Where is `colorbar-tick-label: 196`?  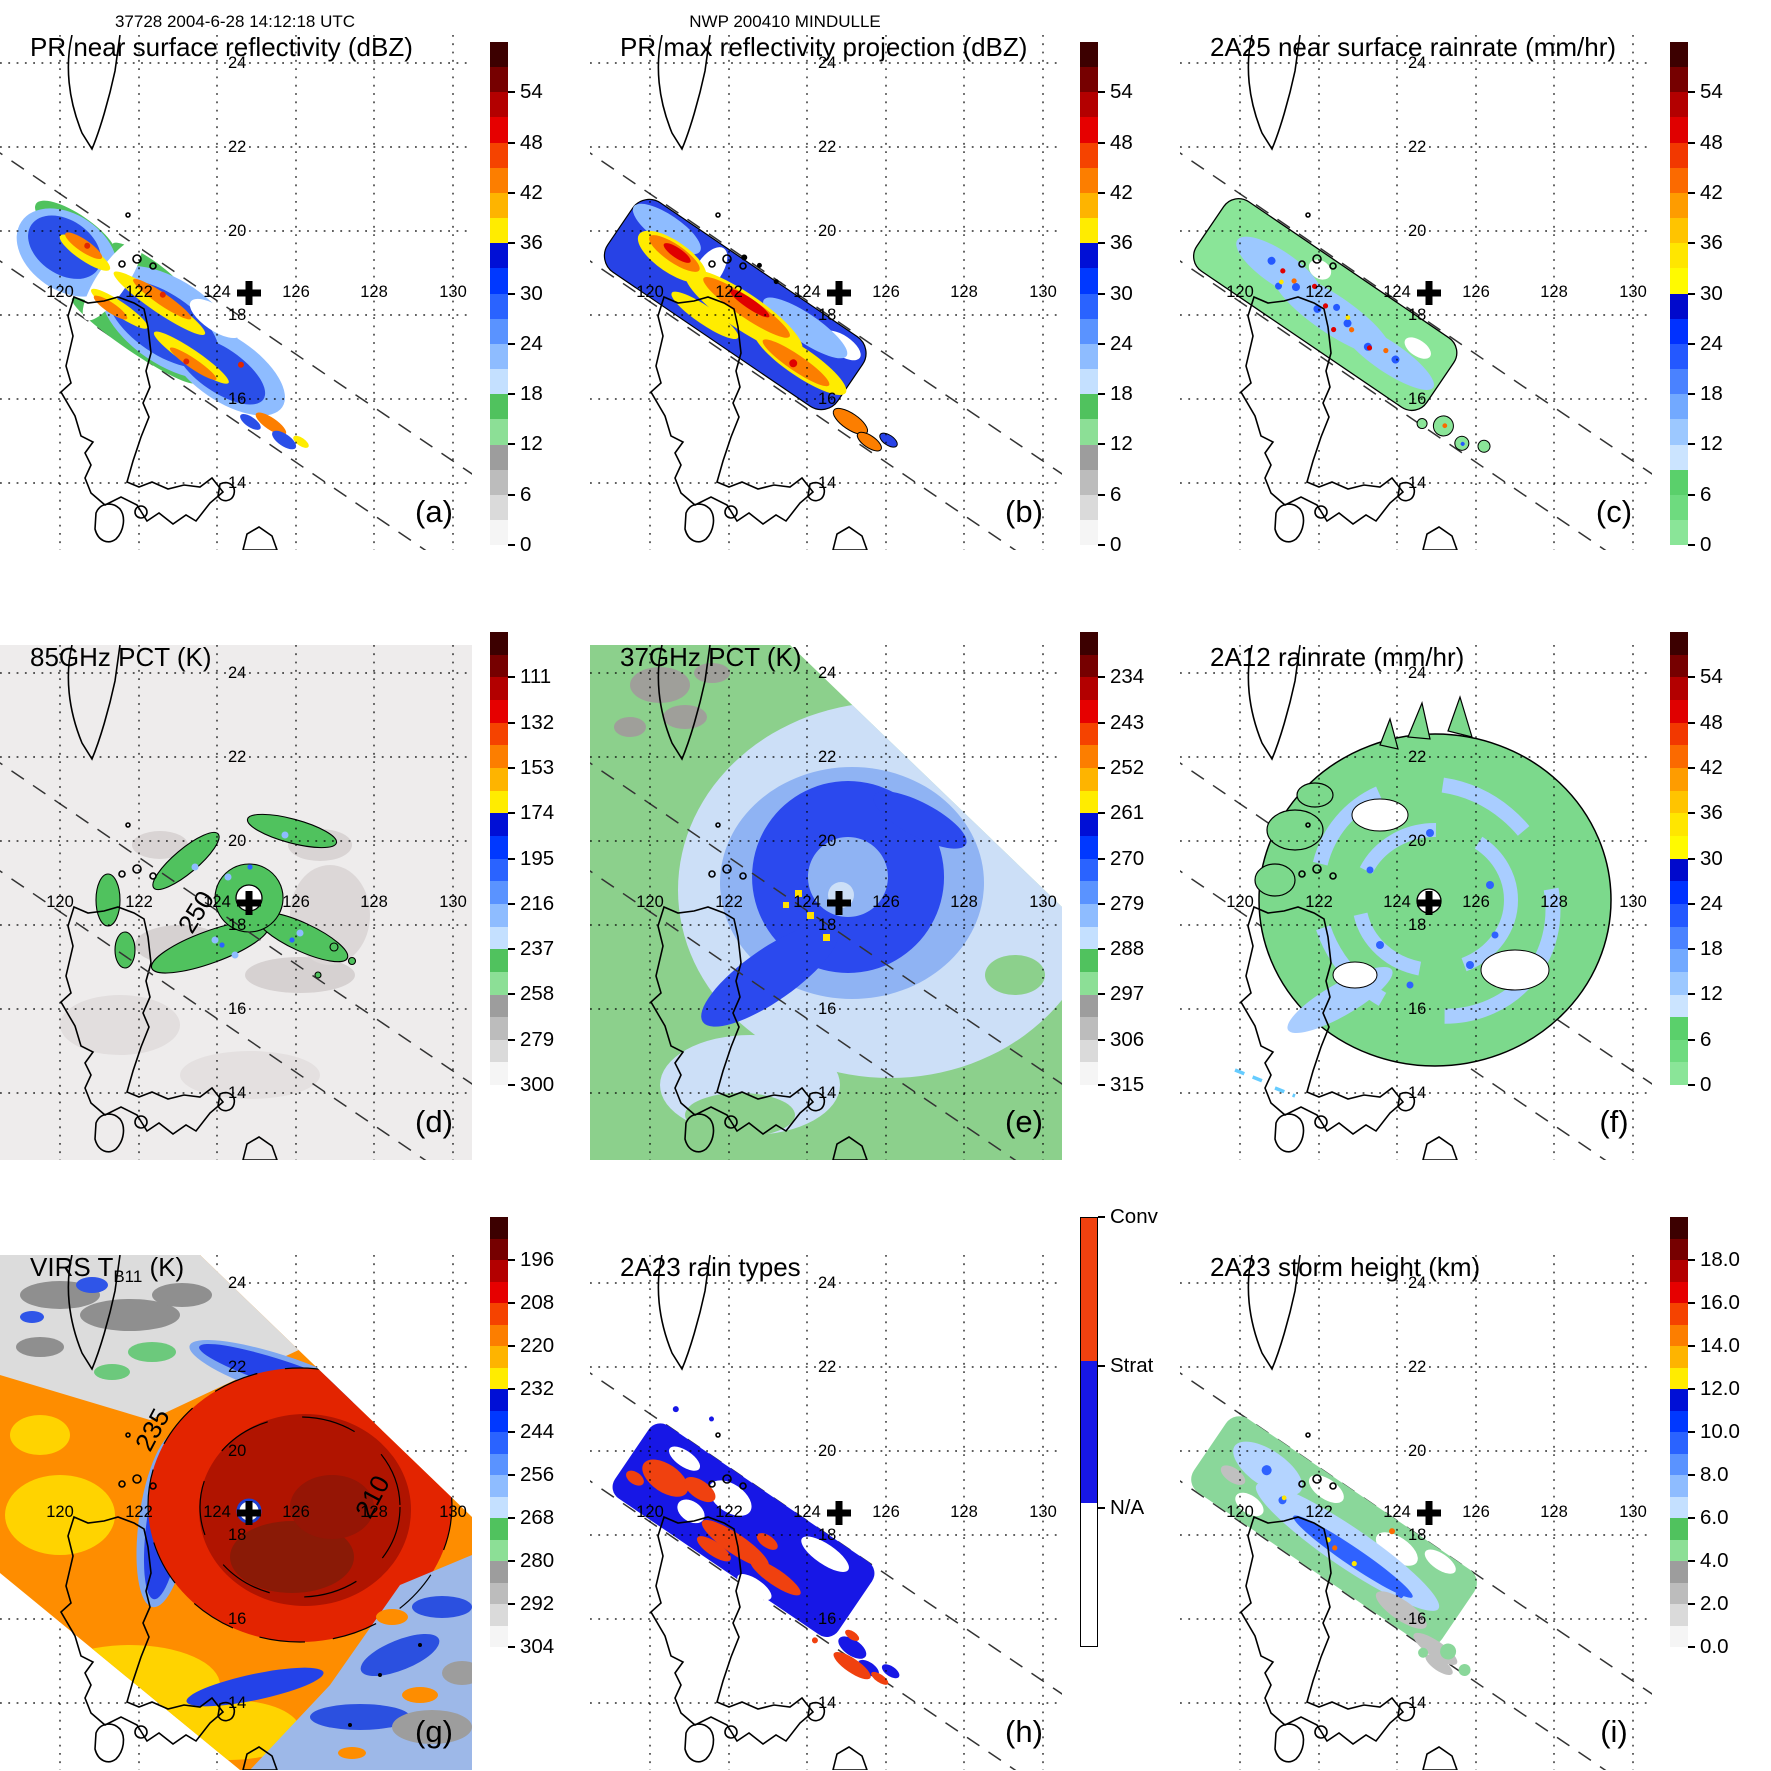 colorbar-tick-label: 196 is located at coordinates (537, 1259).